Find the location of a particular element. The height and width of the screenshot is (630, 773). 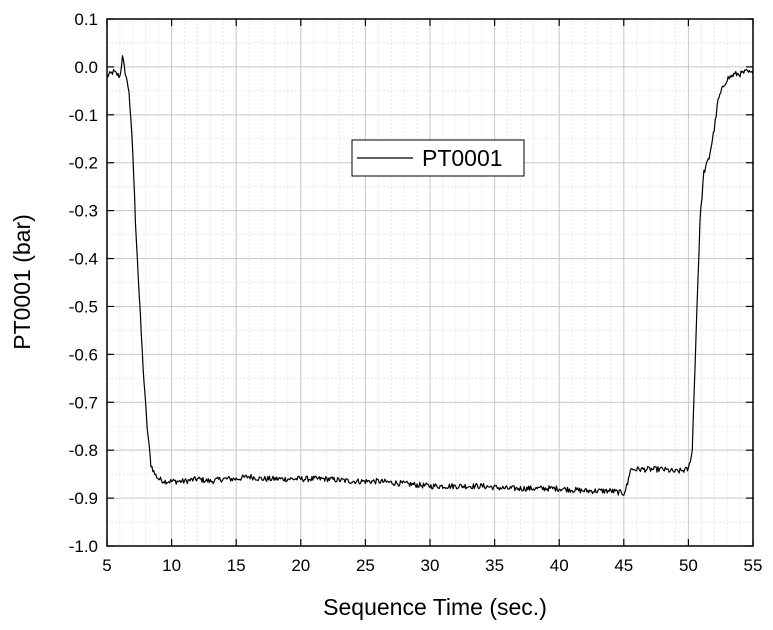

x-tick-label: 5 is located at coordinates (106, 565).